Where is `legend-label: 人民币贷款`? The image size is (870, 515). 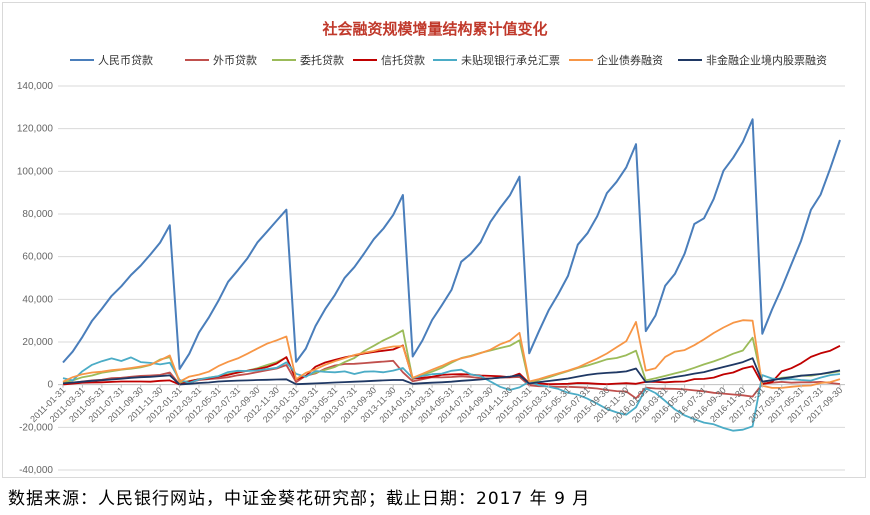
legend-label: 人民币贷款 is located at coordinates (125, 60).